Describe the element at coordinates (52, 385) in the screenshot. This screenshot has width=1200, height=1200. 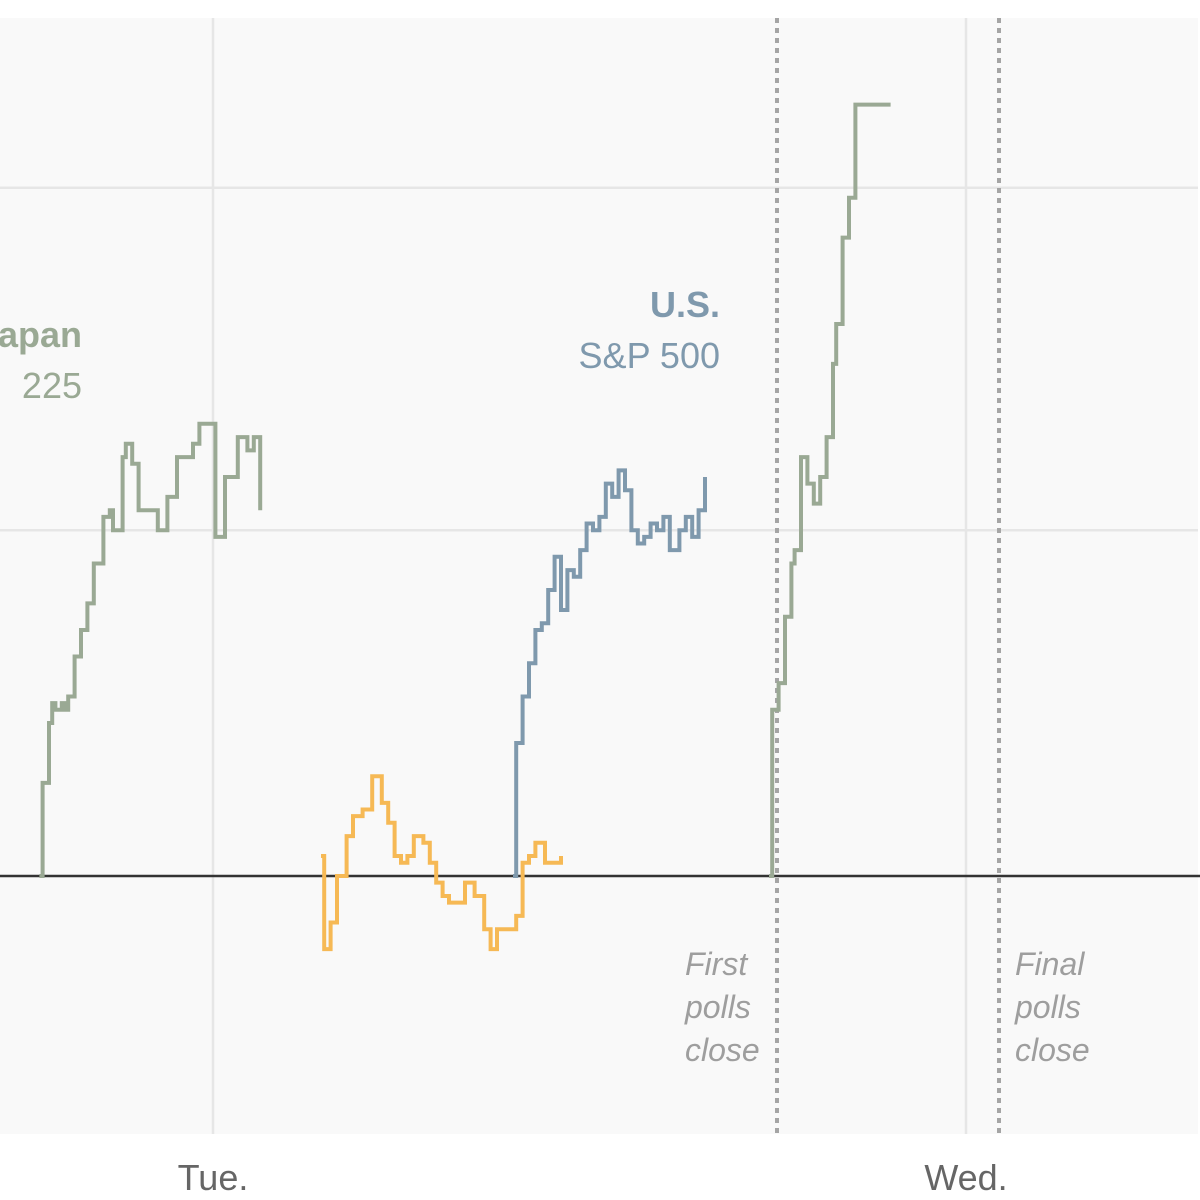
I see `japan-series-index: 225` at that location.